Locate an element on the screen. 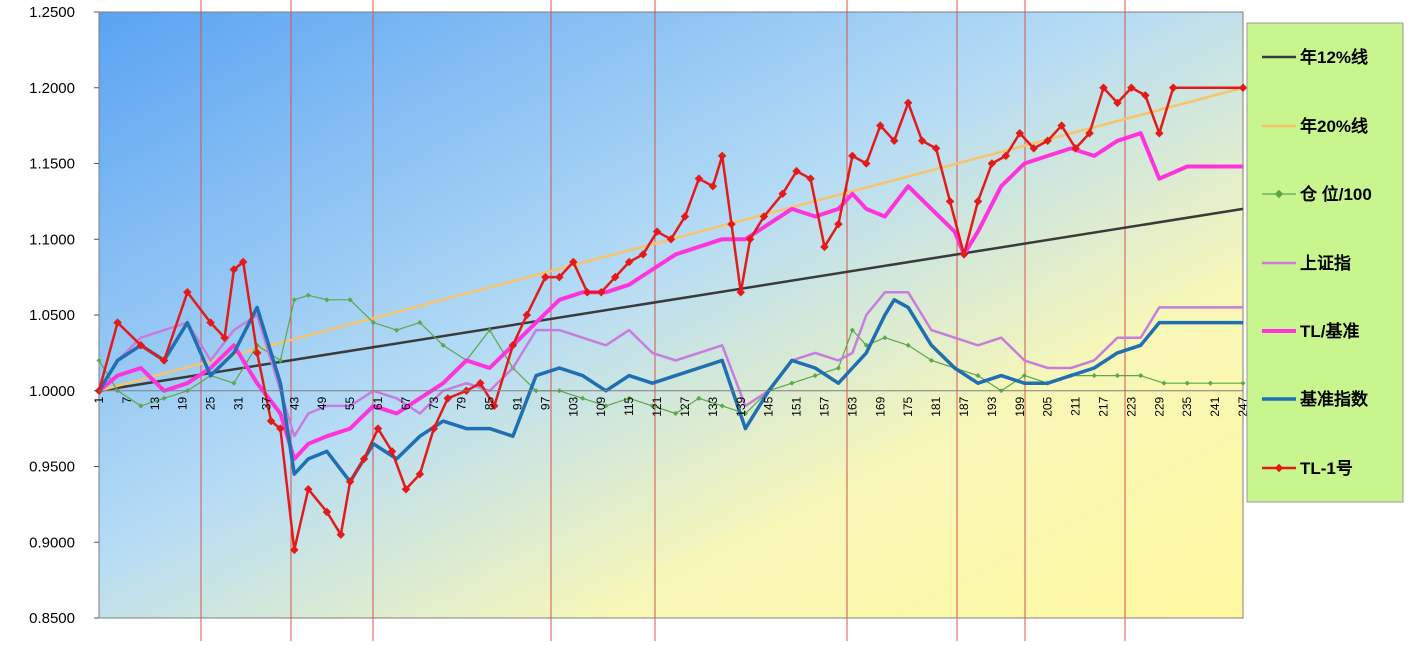  x-tick-label: 103 is located at coordinates (573, 406).